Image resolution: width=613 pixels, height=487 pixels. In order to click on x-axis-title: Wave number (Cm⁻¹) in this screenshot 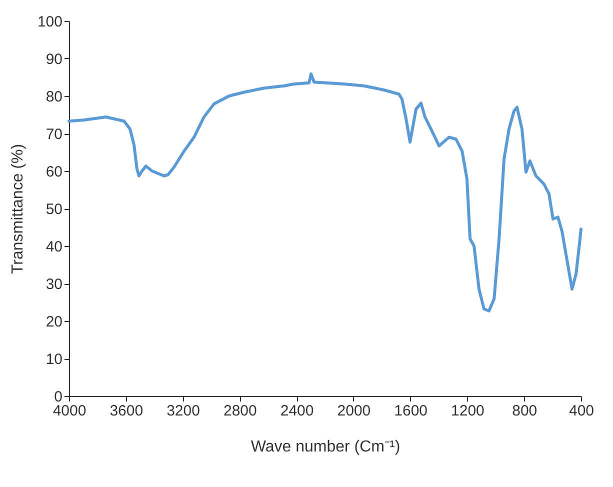, I will do `click(325, 447)`.